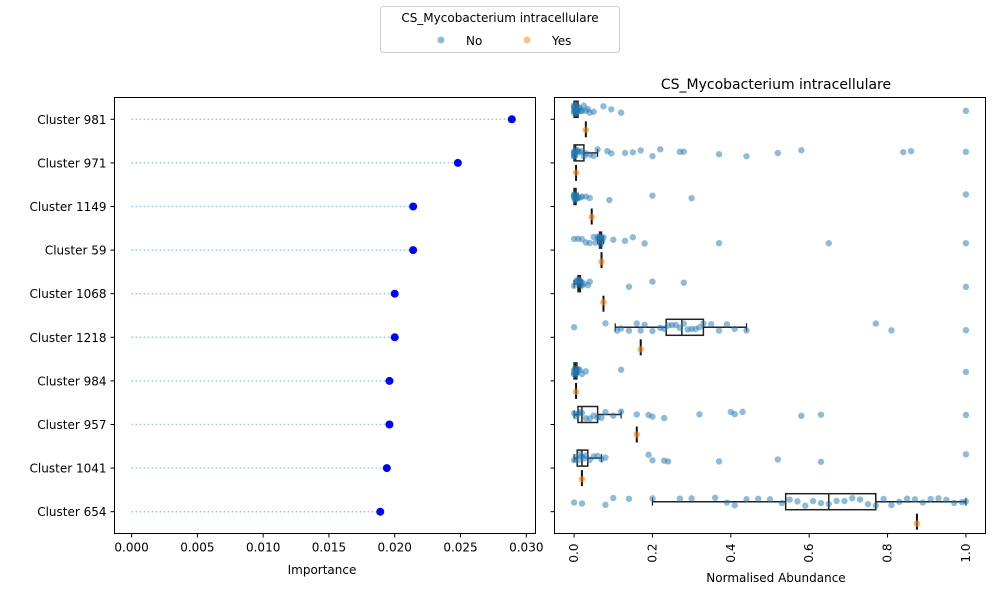 This screenshot has width=1000, height=600. I want to click on importance-ytick-label-cluster-971: Cluster 971, so click(71, 163).